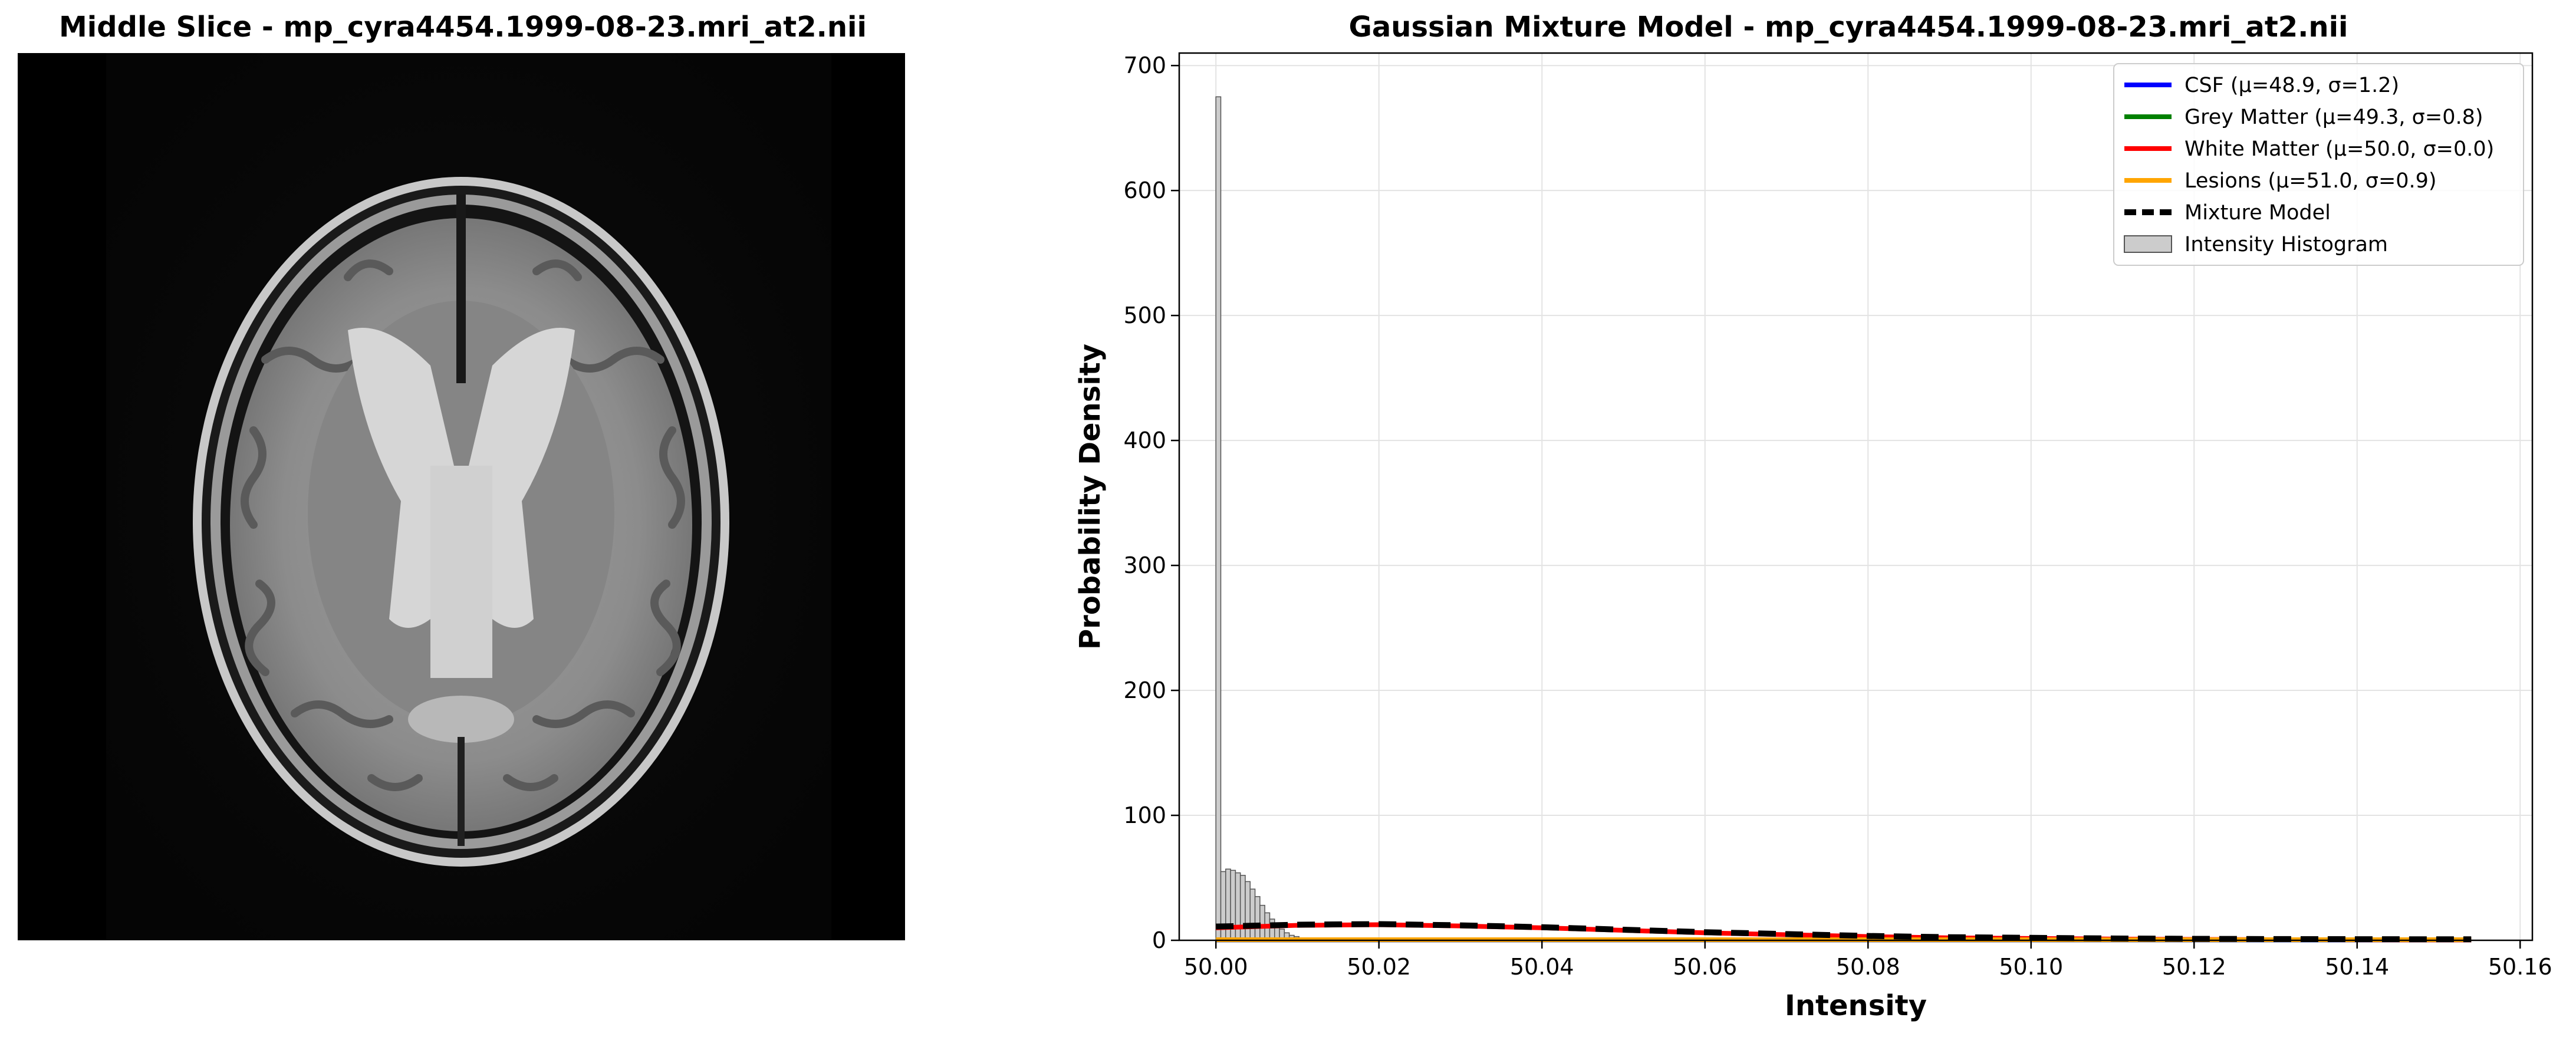 The width and height of the screenshot is (2576, 1037). Describe the element at coordinates (1144, 815) in the screenshot. I see `y-tick-label: 100` at that location.